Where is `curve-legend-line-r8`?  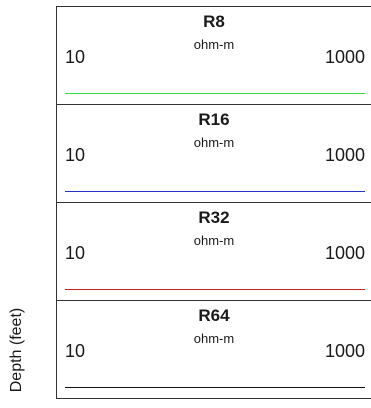 curve-legend-line-r8 is located at coordinates (215, 93).